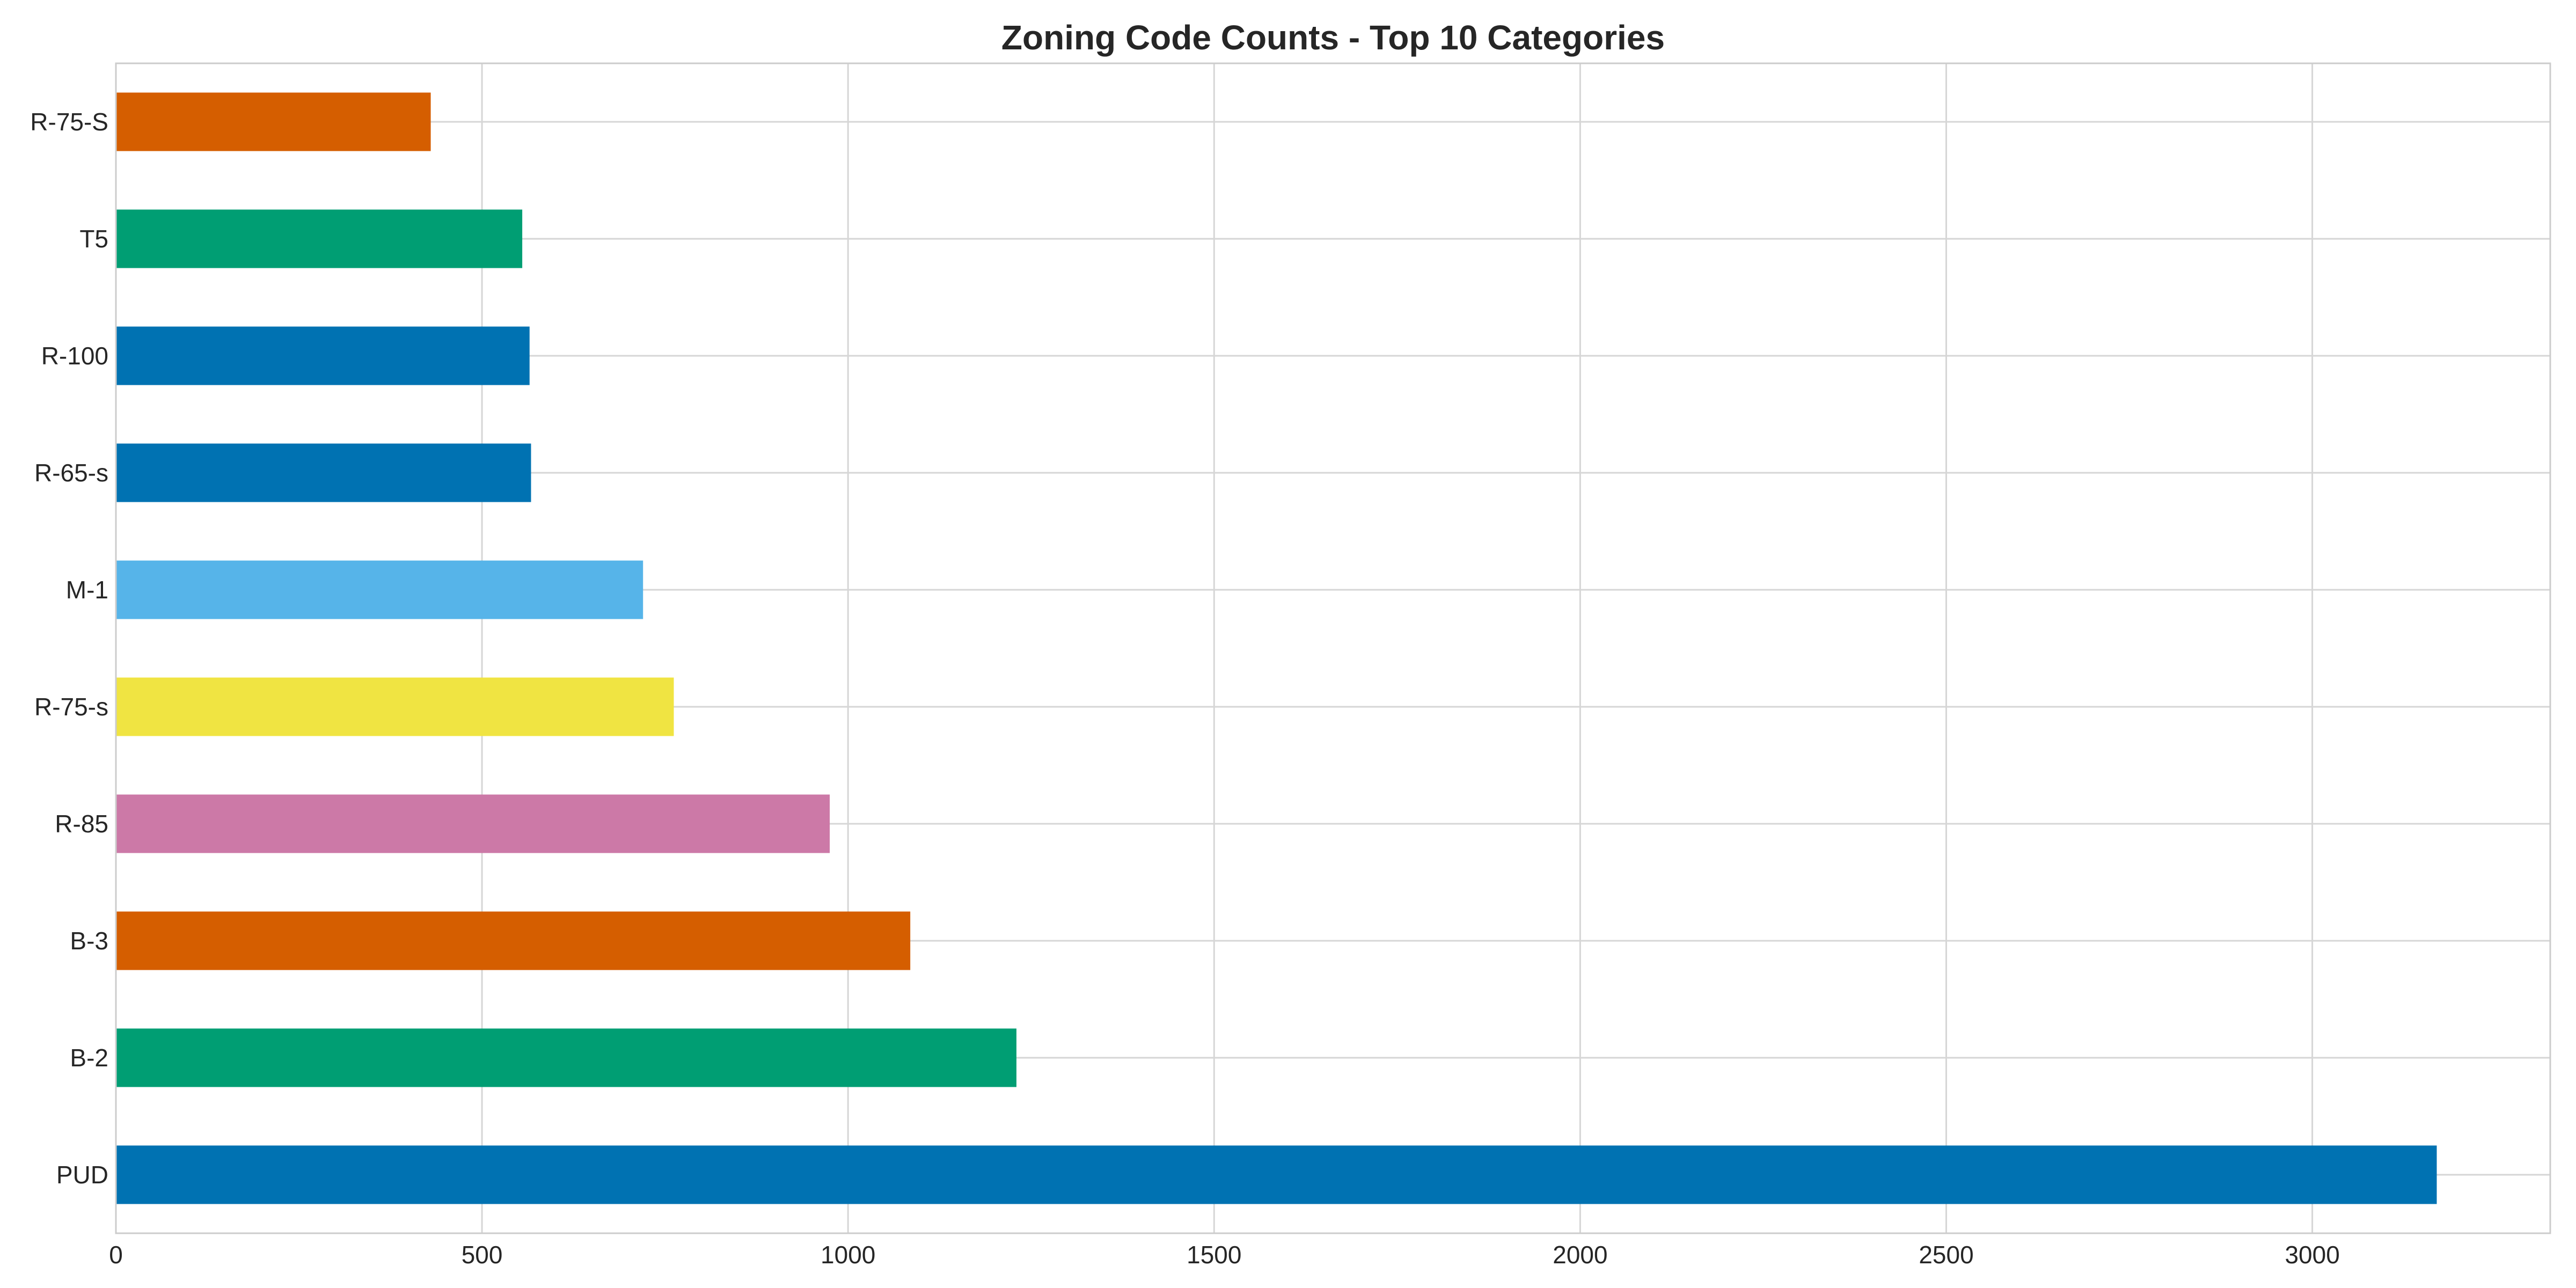 The image size is (2576, 1288). I want to click on x-tick-label: 3000, so click(2312, 1255).